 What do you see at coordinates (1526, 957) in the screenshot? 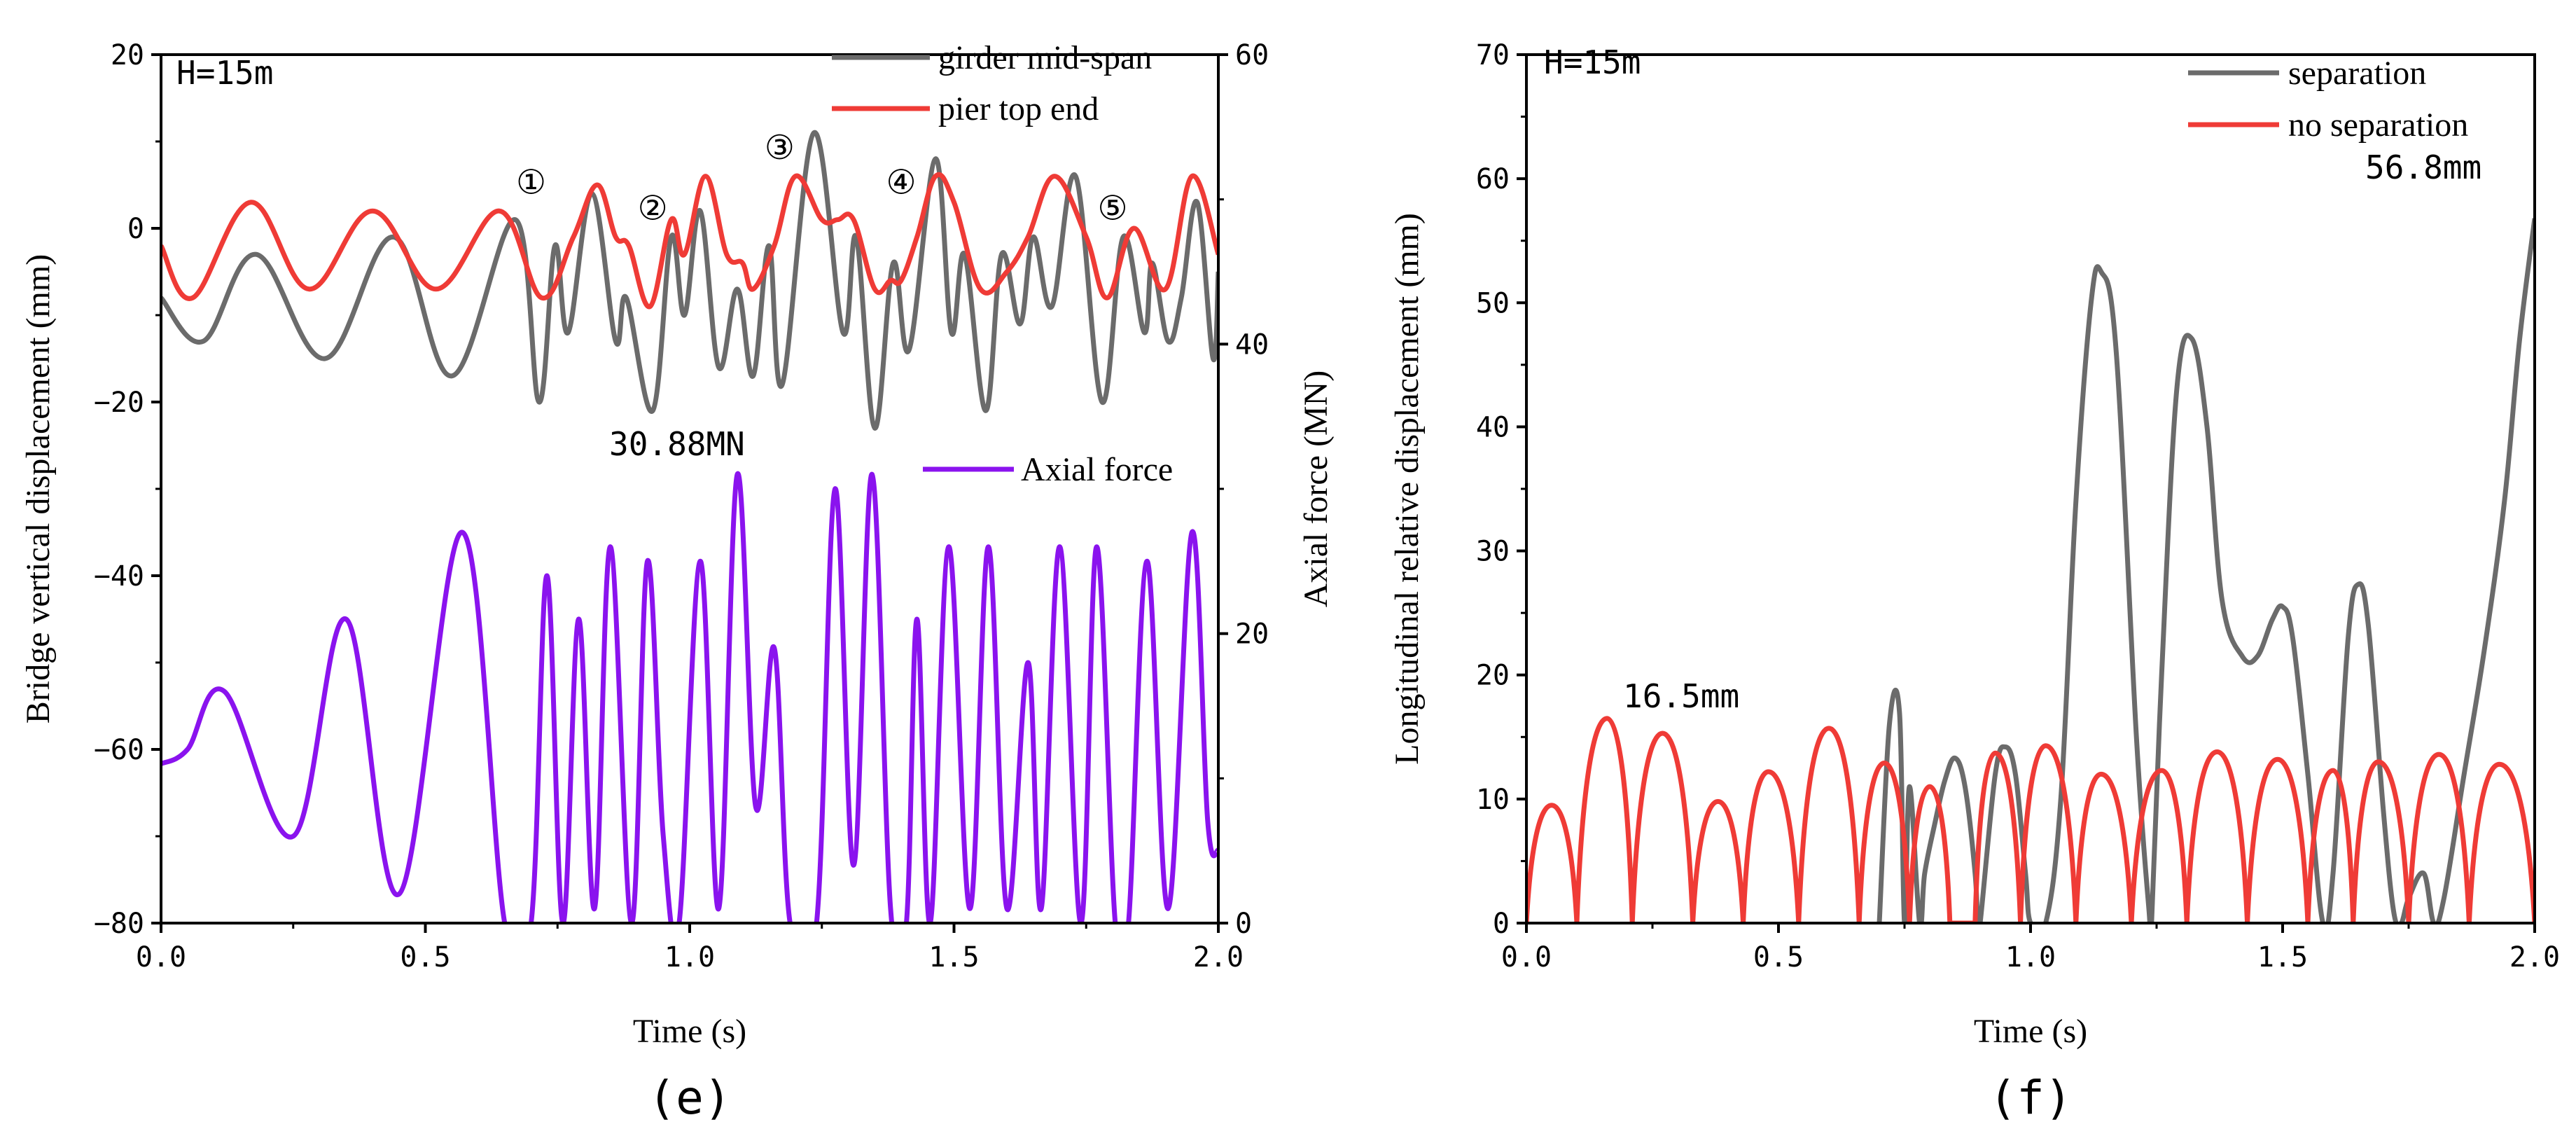
I see `panel-f-x-tick-label: 0.0` at bounding box center [1526, 957].